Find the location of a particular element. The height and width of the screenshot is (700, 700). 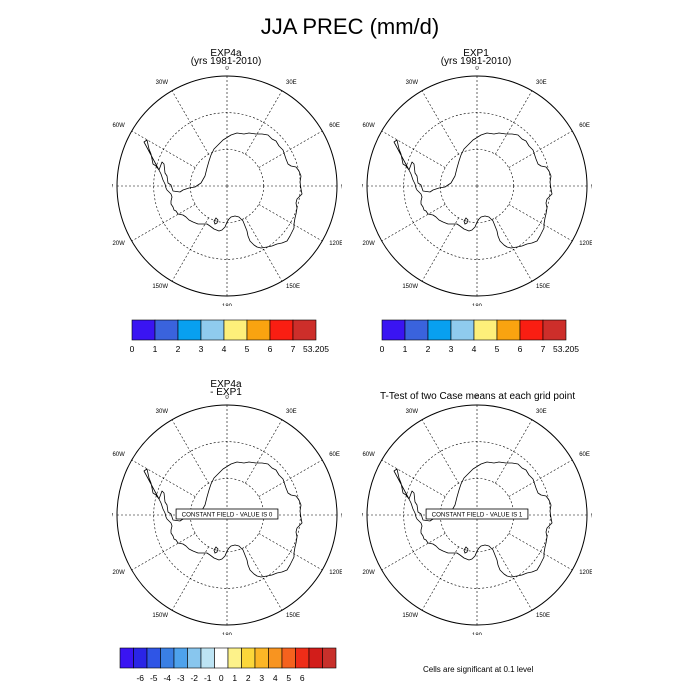

panel-3-title-line1: EXP4a is located at coordinates (226, 384).